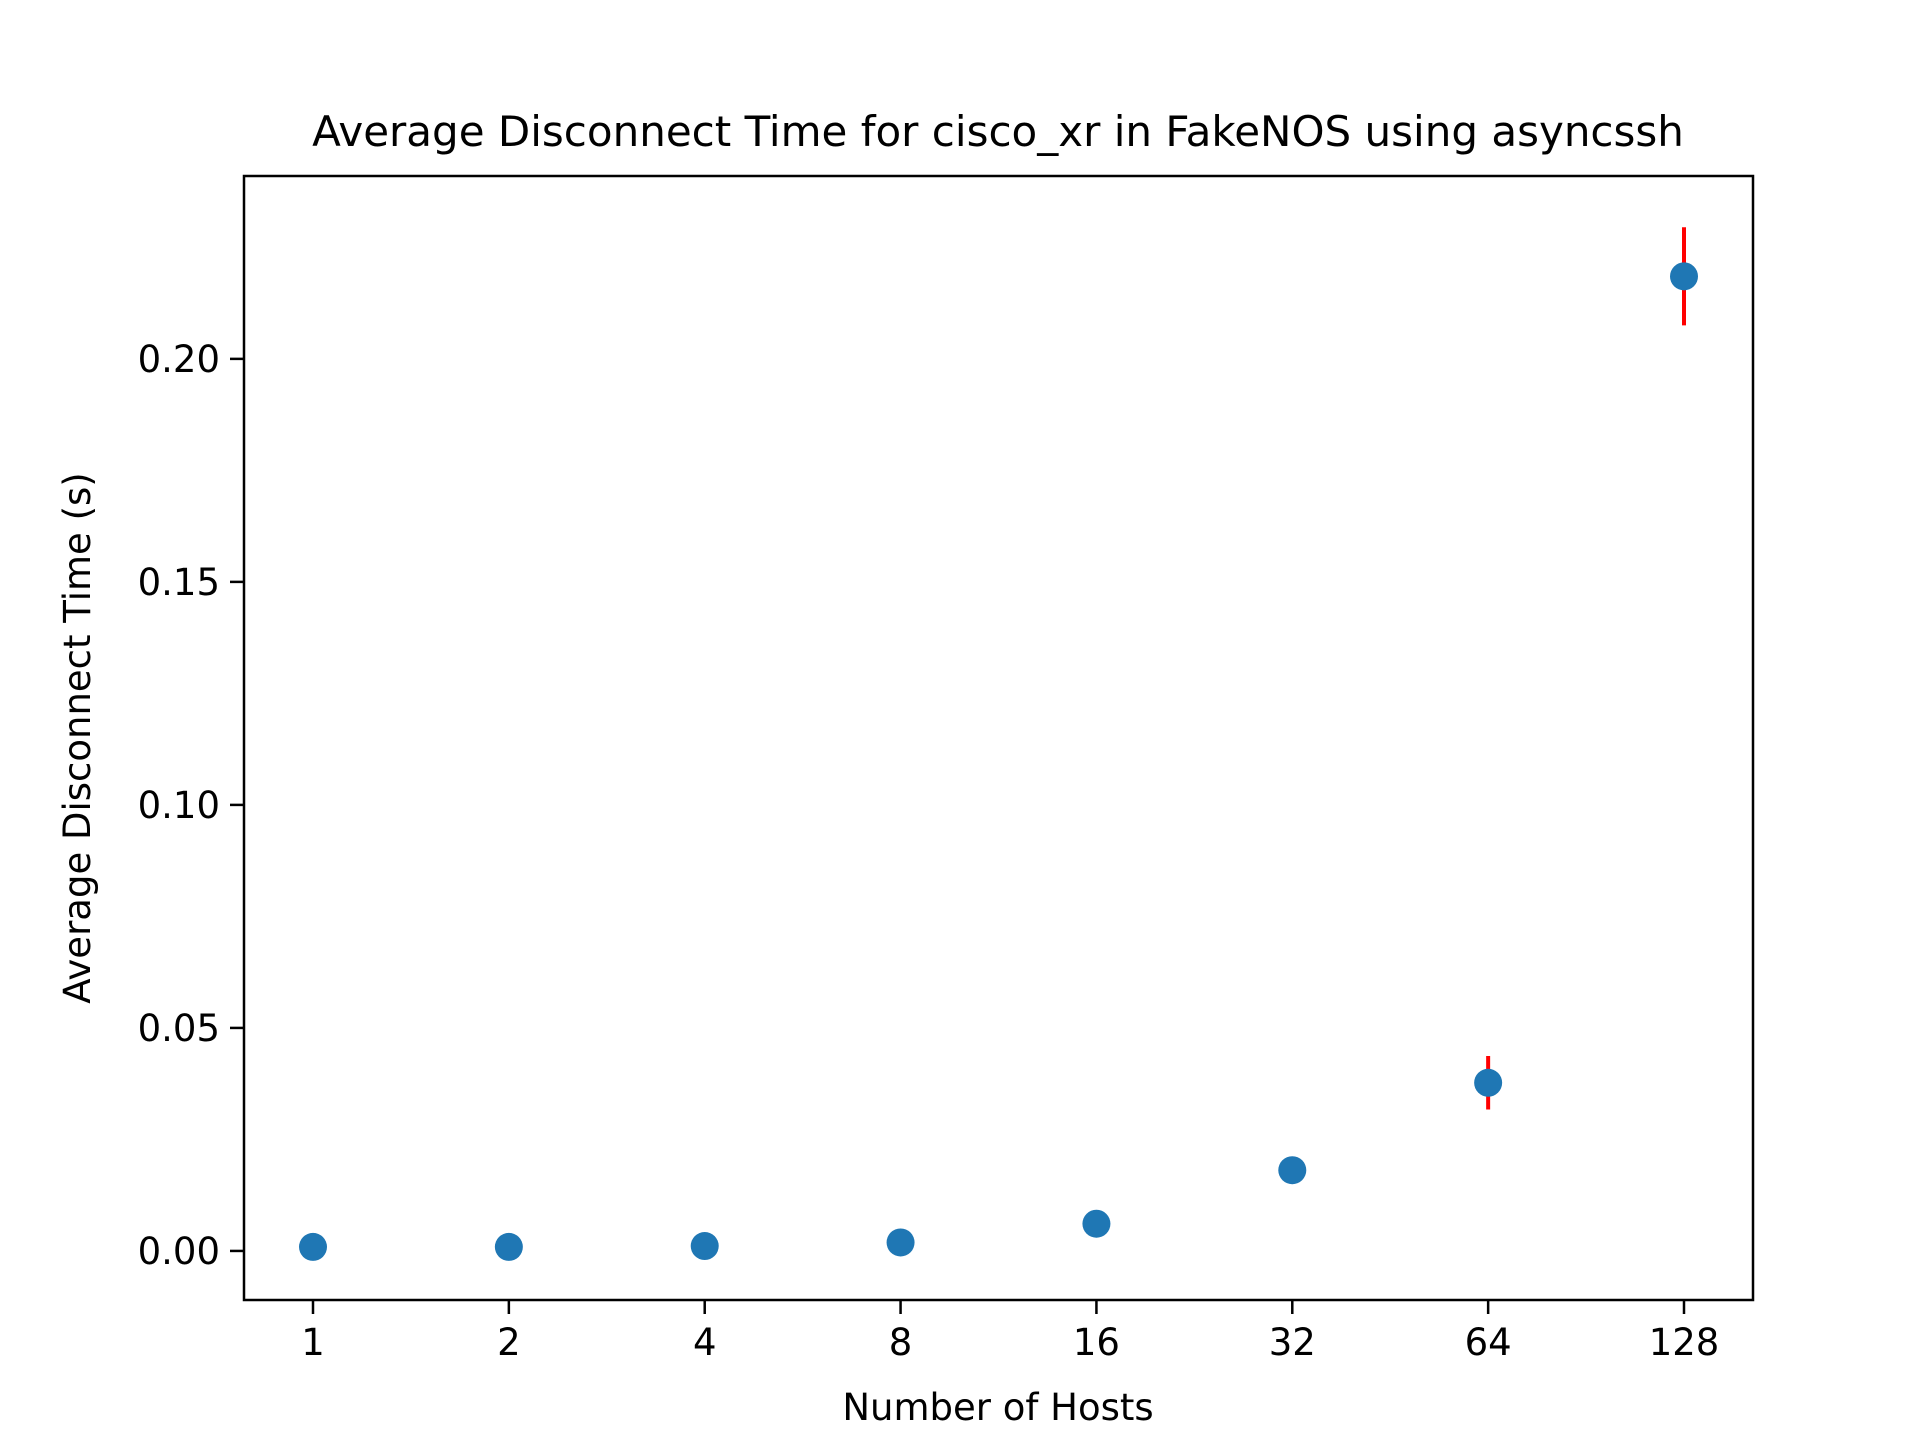  Describe the element at coordinates (179, 582) in the screenshot. I see `y-tick-label: 0.15` at that location.